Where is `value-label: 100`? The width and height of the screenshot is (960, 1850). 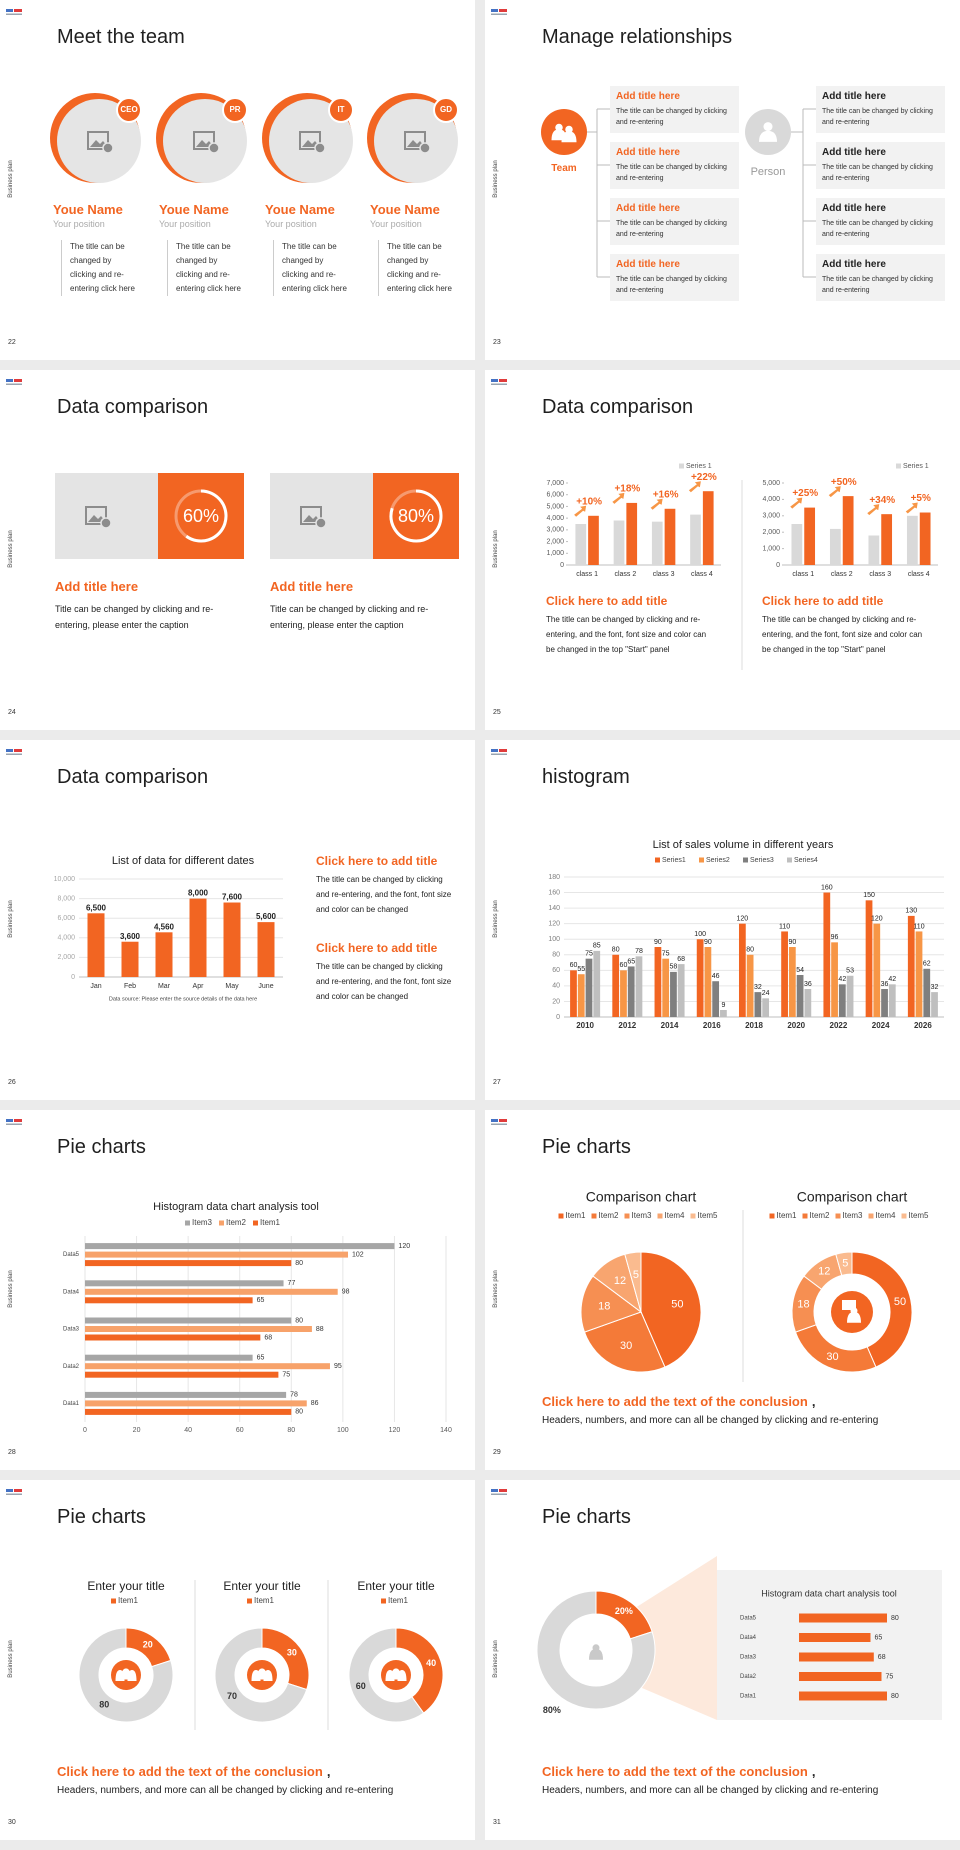 value-label: 100 is located at coordinates (700, 934).